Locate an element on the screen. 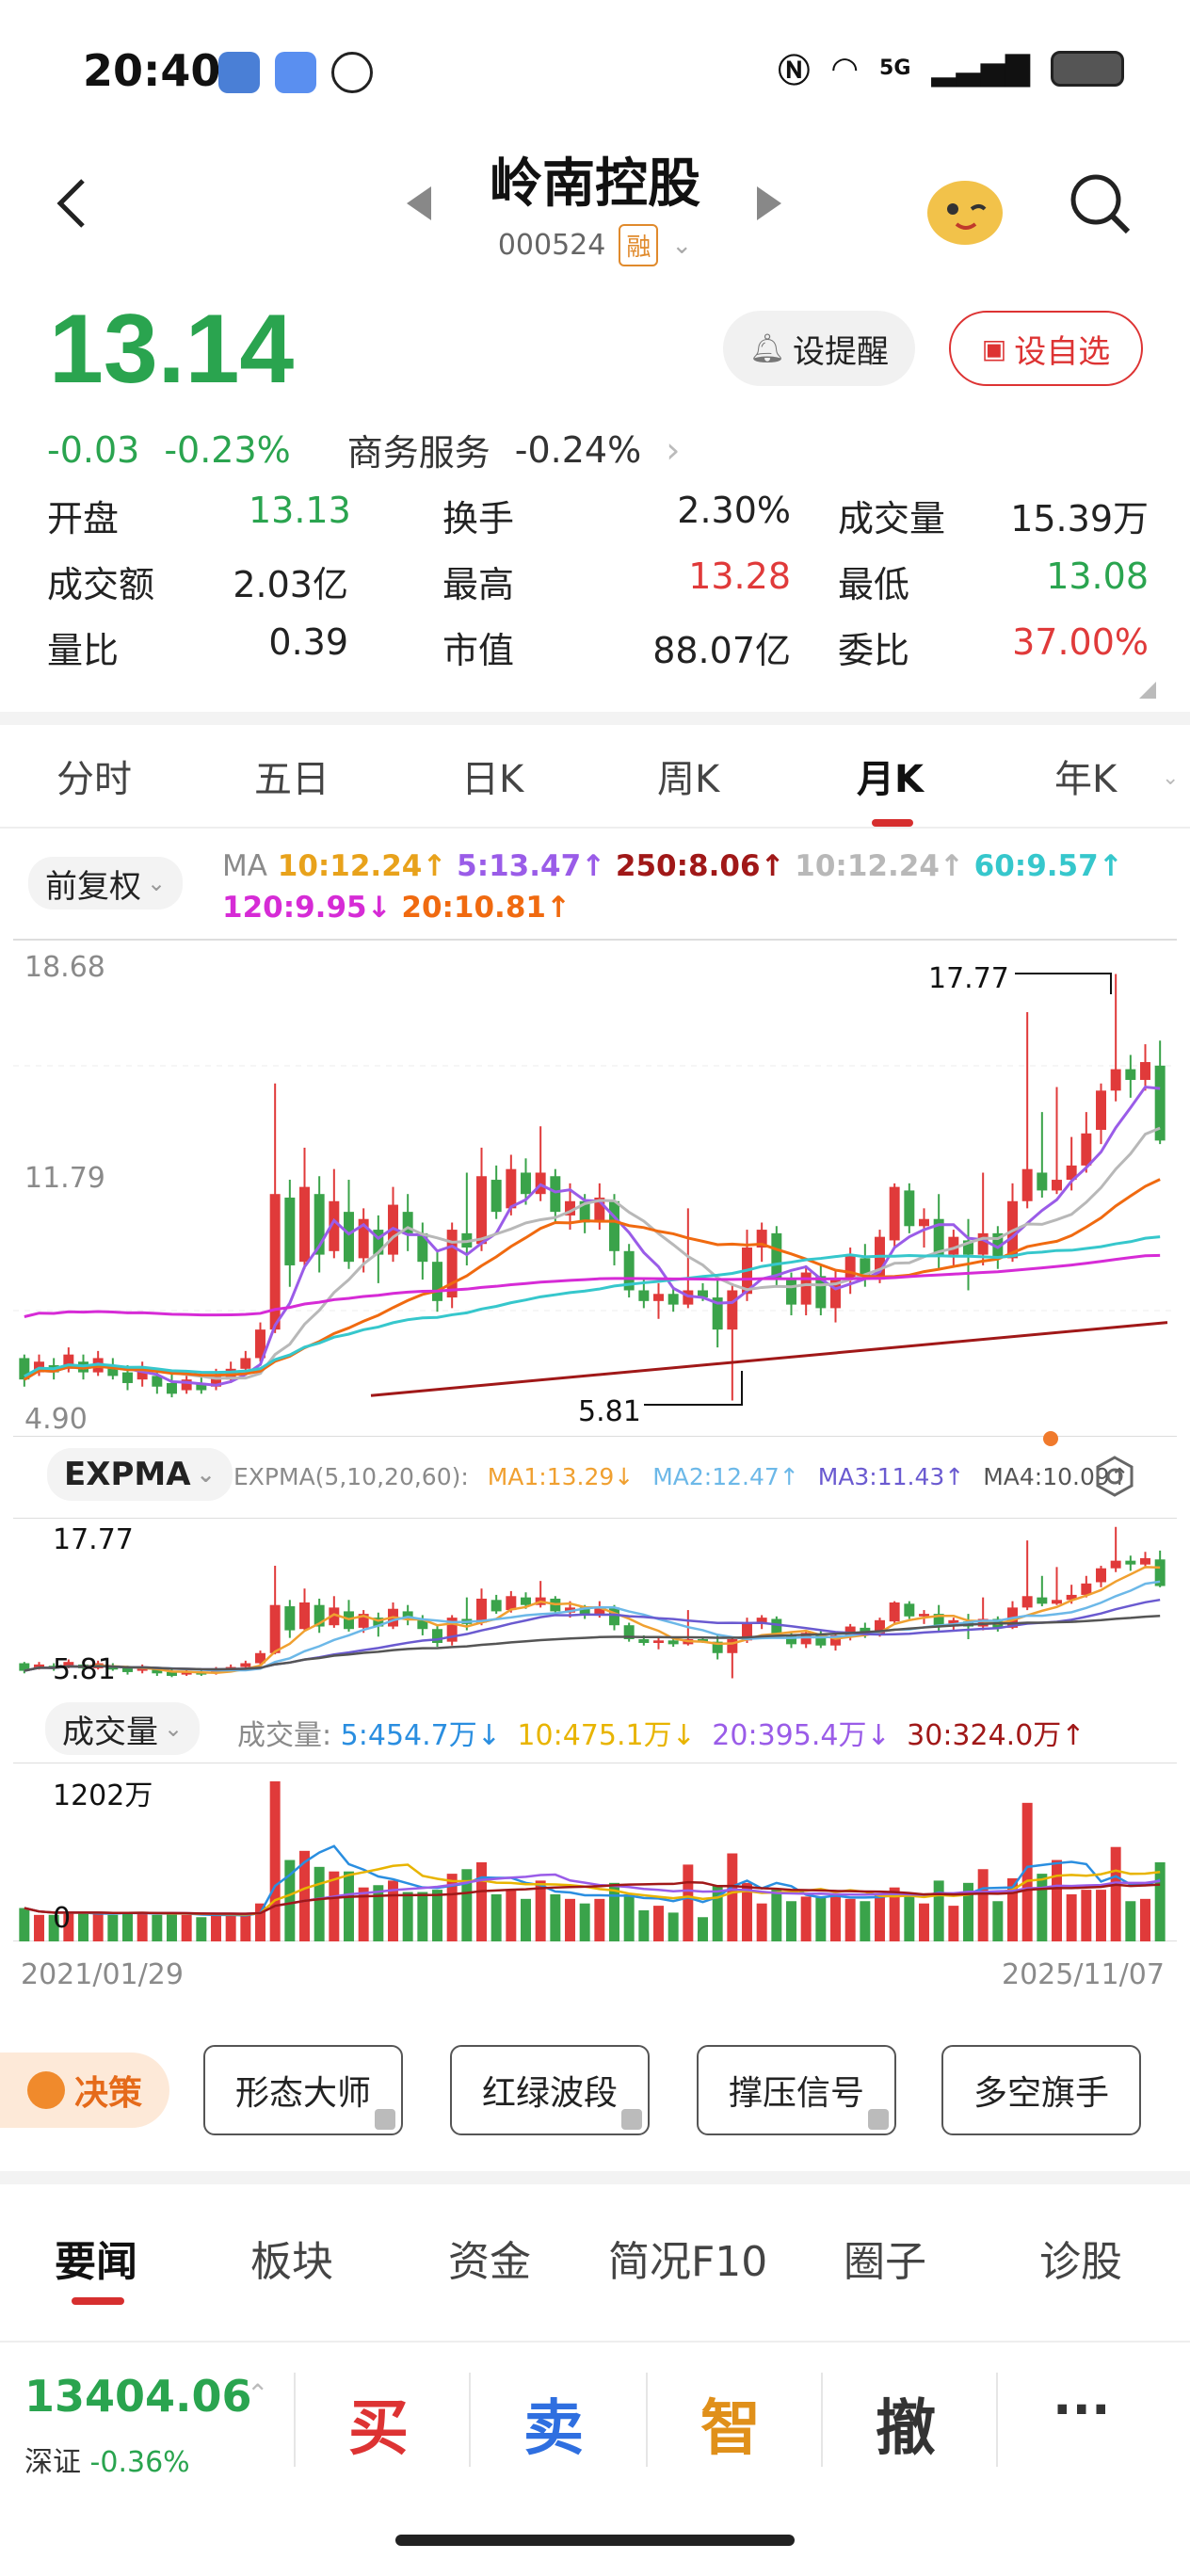 The width and height of the screenshot is (1190, 2576). expma-name: EXPMA is located at coordinates (127, 1474).